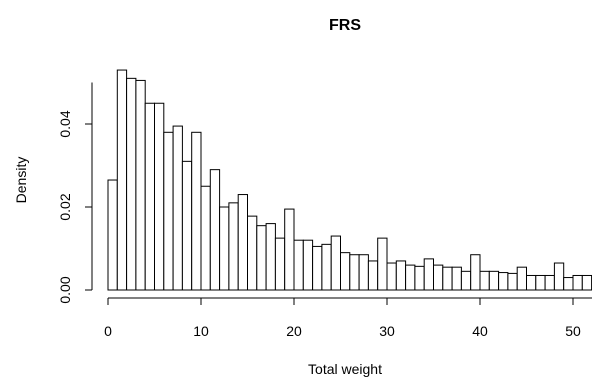 The width and height of the screenshot is (592, 379). Describe the element at coordinates (294, 331) in the screenshot. I see `x-tick-label: 20` at that location.